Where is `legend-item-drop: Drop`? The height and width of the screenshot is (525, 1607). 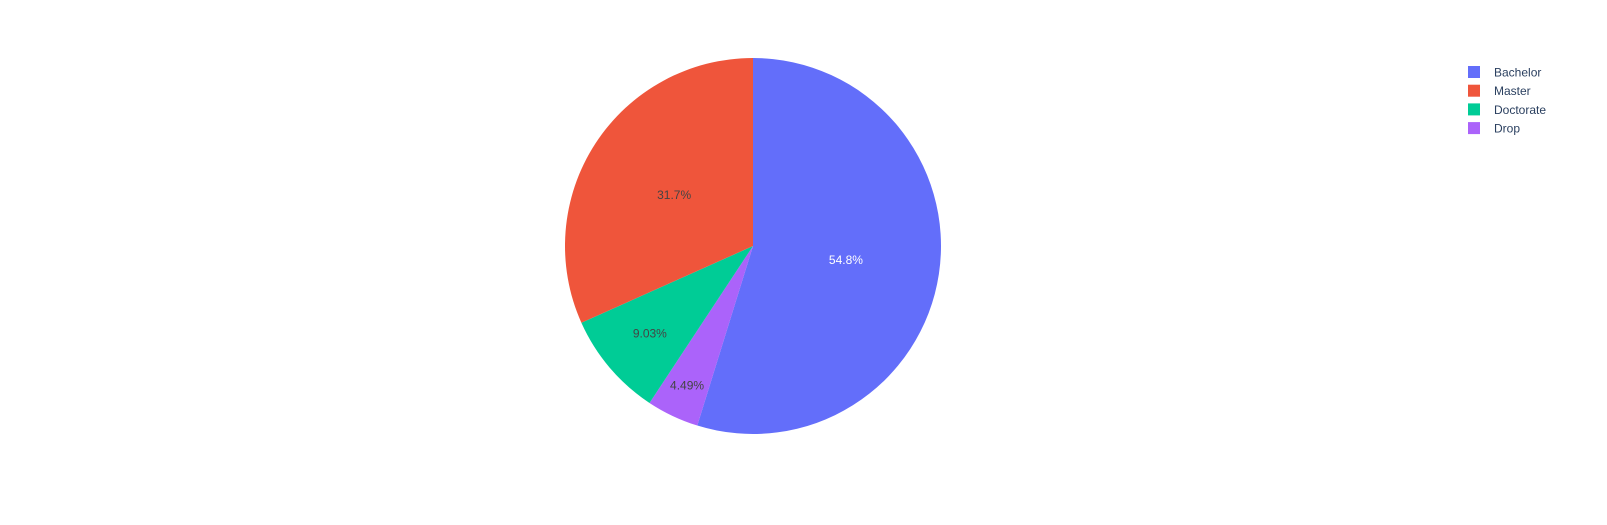
legend-item-drop: Drop is located at coordinates (1494, 129).